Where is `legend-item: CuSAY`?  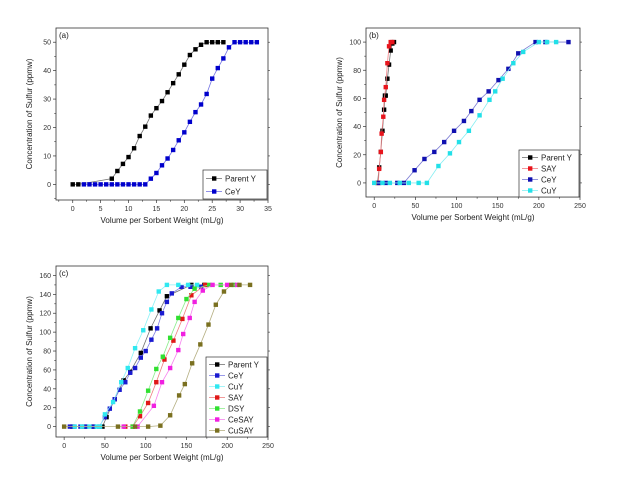
legend-item: CuSAY is located at coordinates (231, 431).